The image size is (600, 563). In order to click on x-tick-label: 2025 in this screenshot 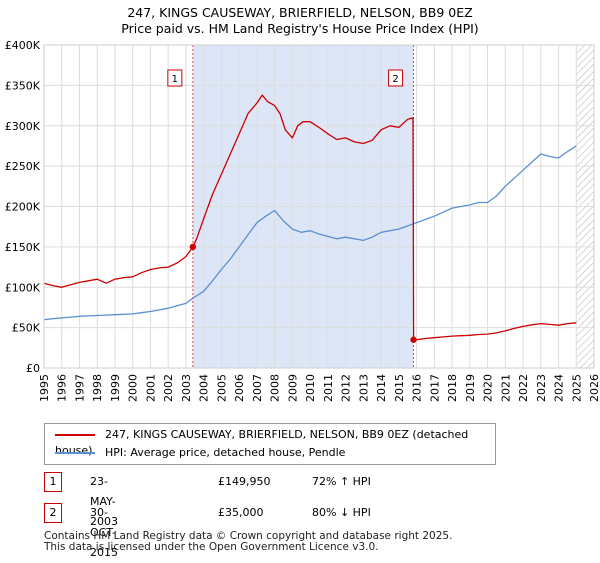, I will do `click(576, 388)`.